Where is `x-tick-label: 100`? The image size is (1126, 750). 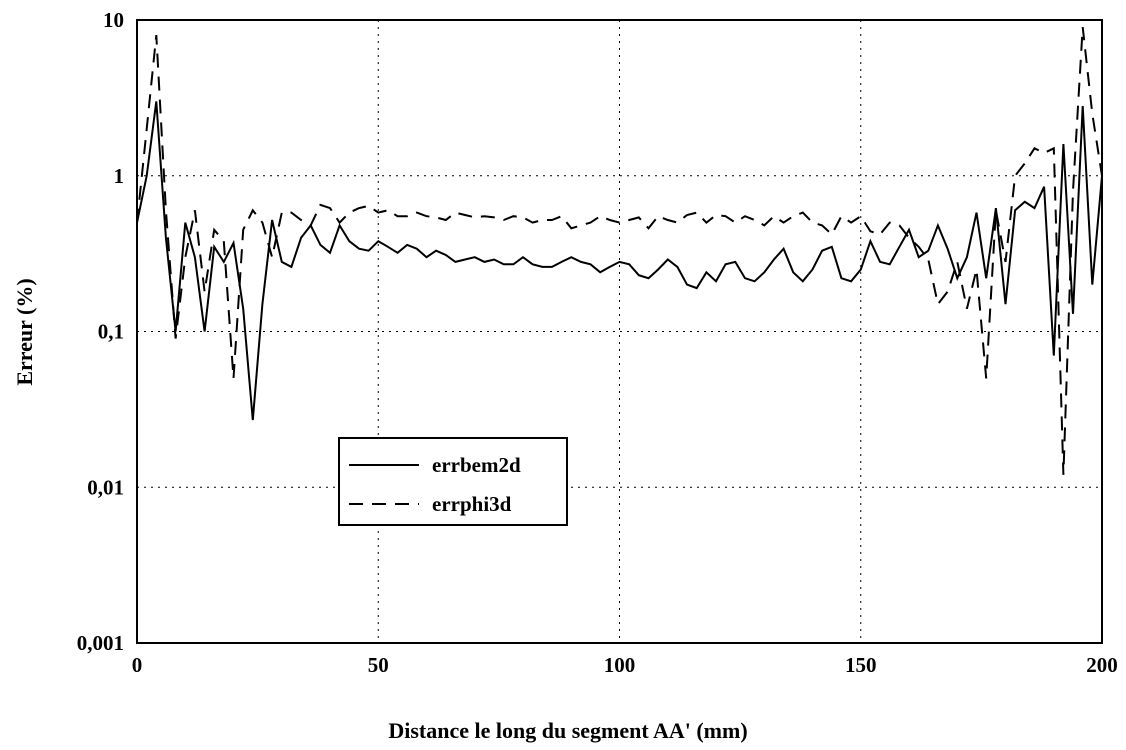
x-tick-label: 100 is located at coordinates (620, 665).